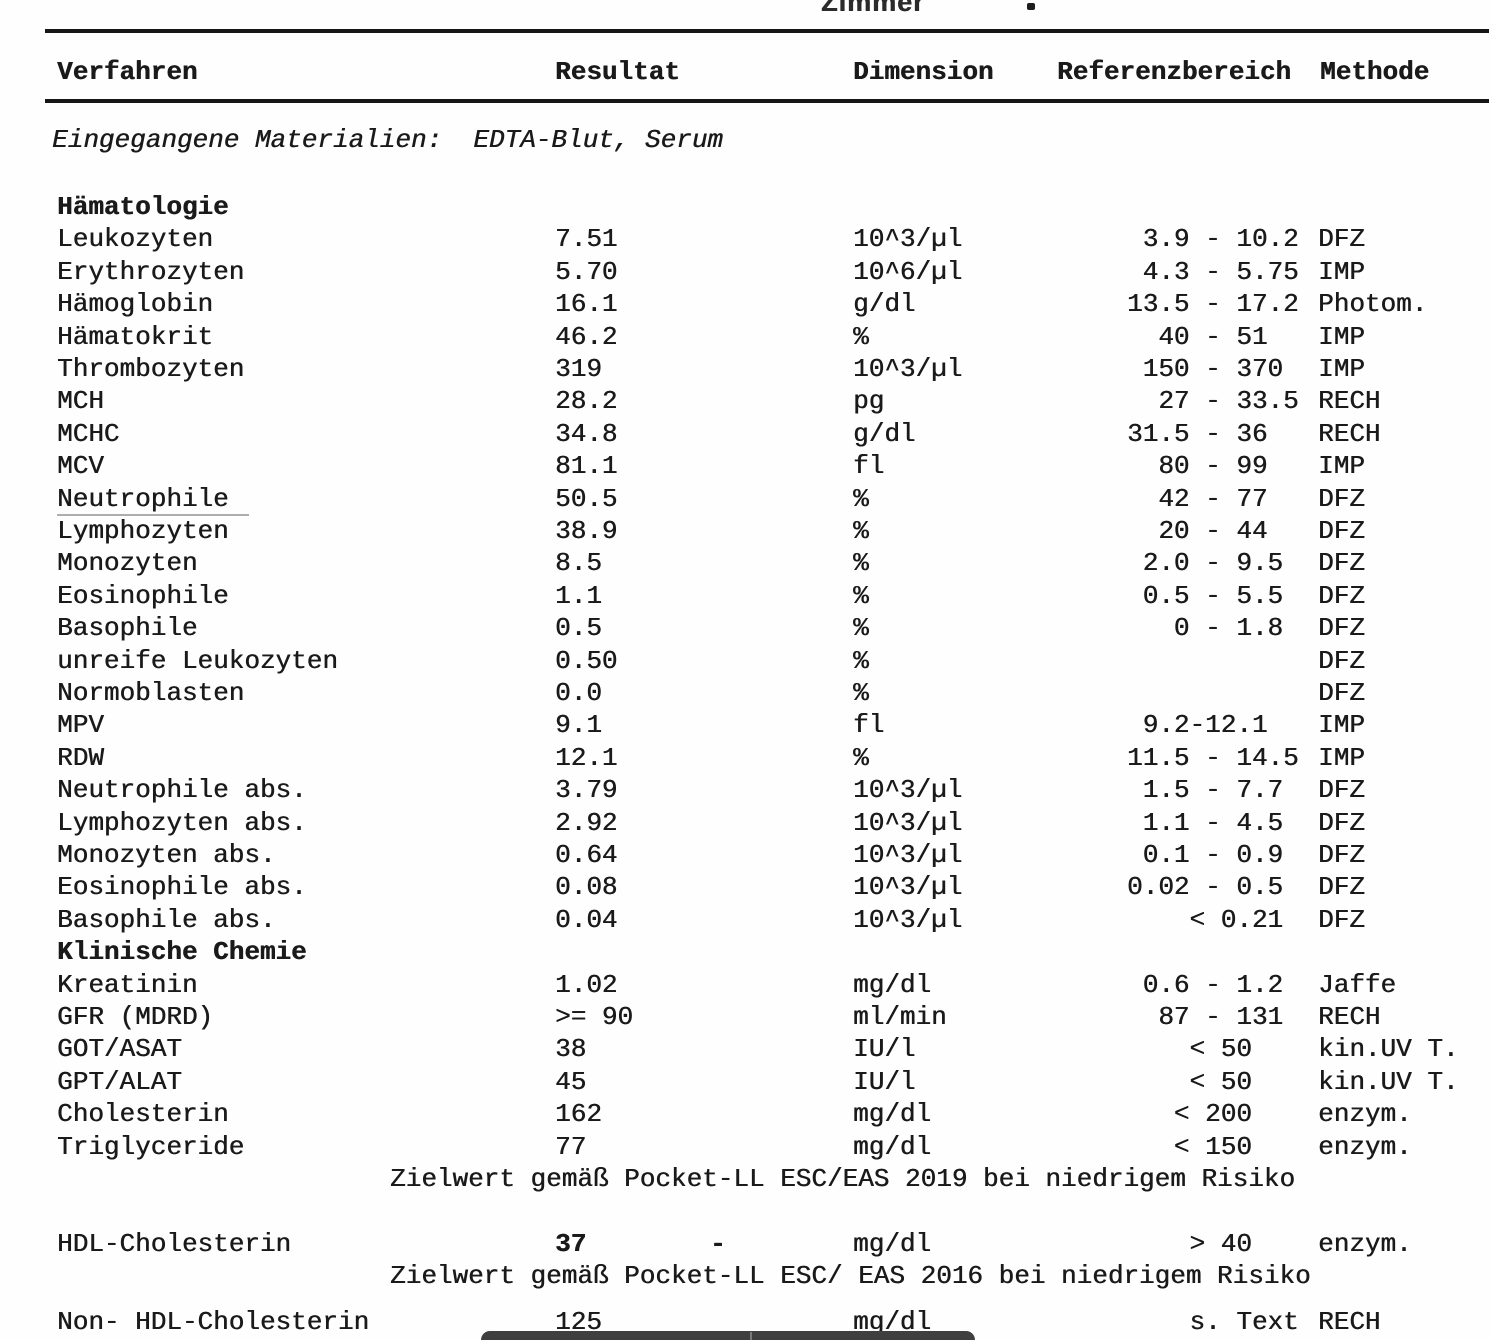 The width and height of the screenshot is (1492, 1340). Describe the element at coordinates (746, 1245) in the screenshot. I see `table-row: HDL-Cholesterin 37 - mg/dl > 40 enzym.` at that location.